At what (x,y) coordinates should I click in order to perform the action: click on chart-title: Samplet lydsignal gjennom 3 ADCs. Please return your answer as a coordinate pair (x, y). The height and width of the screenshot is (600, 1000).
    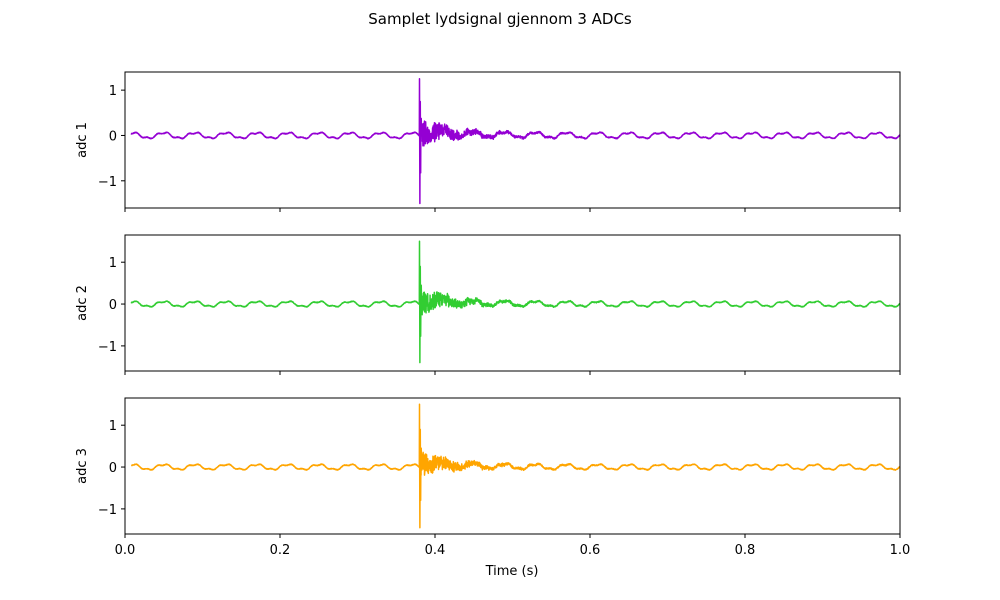
    Looking at the image, I should click on (500, 19).